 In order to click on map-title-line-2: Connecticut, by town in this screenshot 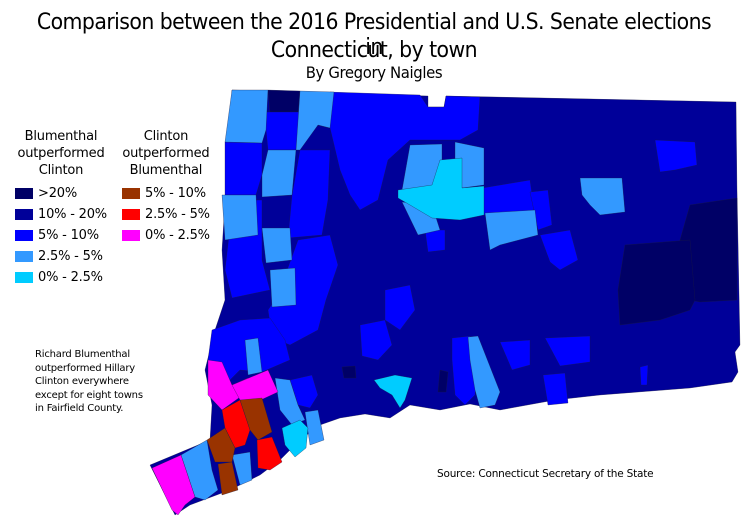, I will do `click(374, 50)`.